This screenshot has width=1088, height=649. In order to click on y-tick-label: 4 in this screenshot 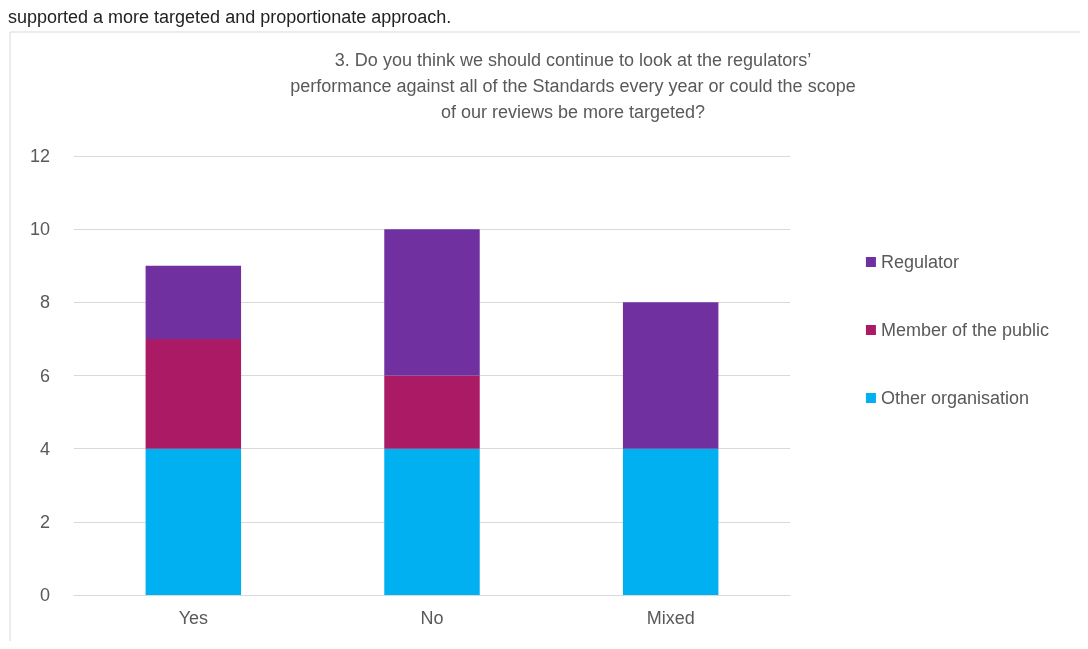, I will do `click(44, 448)`.